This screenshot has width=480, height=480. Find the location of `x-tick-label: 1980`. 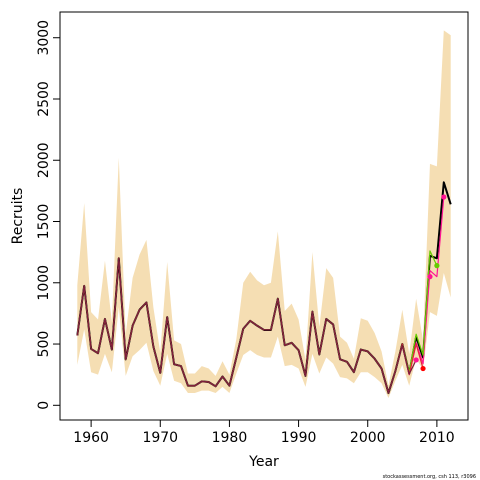

x-tick-label: 1980 is located at coordinates (230, 438).